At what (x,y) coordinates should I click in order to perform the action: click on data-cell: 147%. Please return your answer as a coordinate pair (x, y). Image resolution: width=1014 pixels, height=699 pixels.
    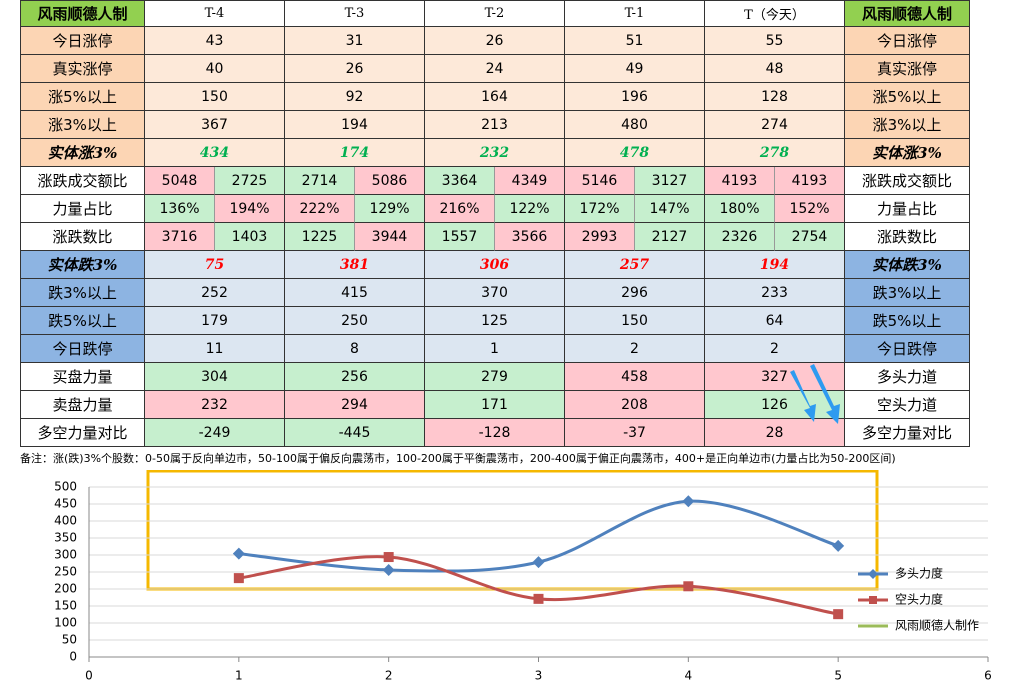
    Looking at the image, I should click on (670, 209).